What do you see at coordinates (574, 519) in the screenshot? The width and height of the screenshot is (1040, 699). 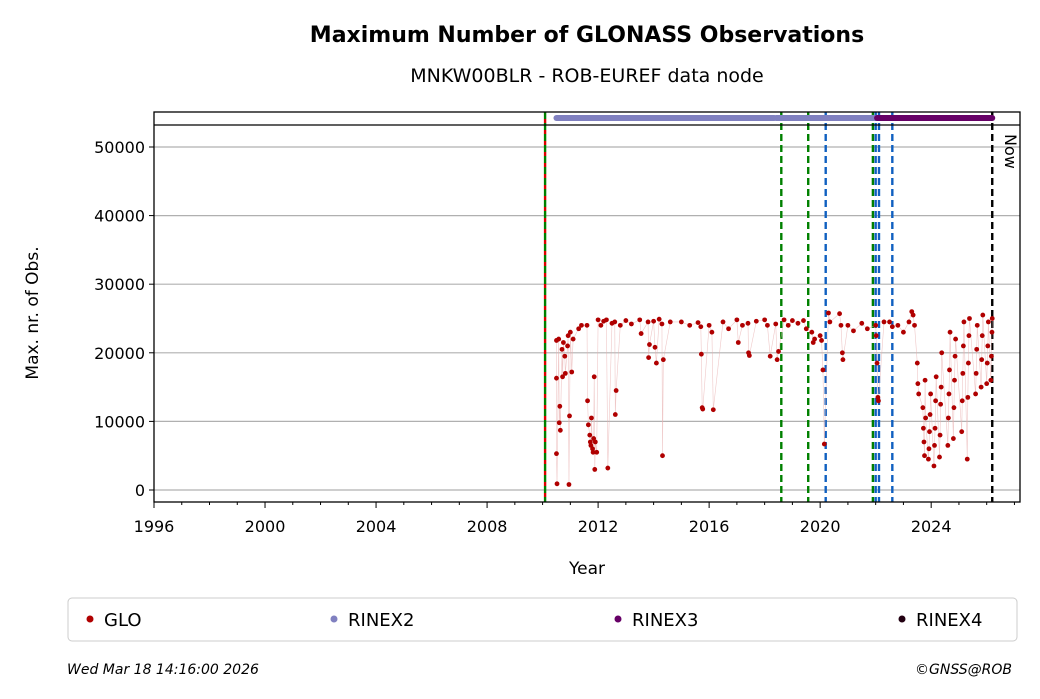 I see `x-axis: 1996 2000 2004 2008 2012 2016 2020 2024` at bounding box center [574, 519].